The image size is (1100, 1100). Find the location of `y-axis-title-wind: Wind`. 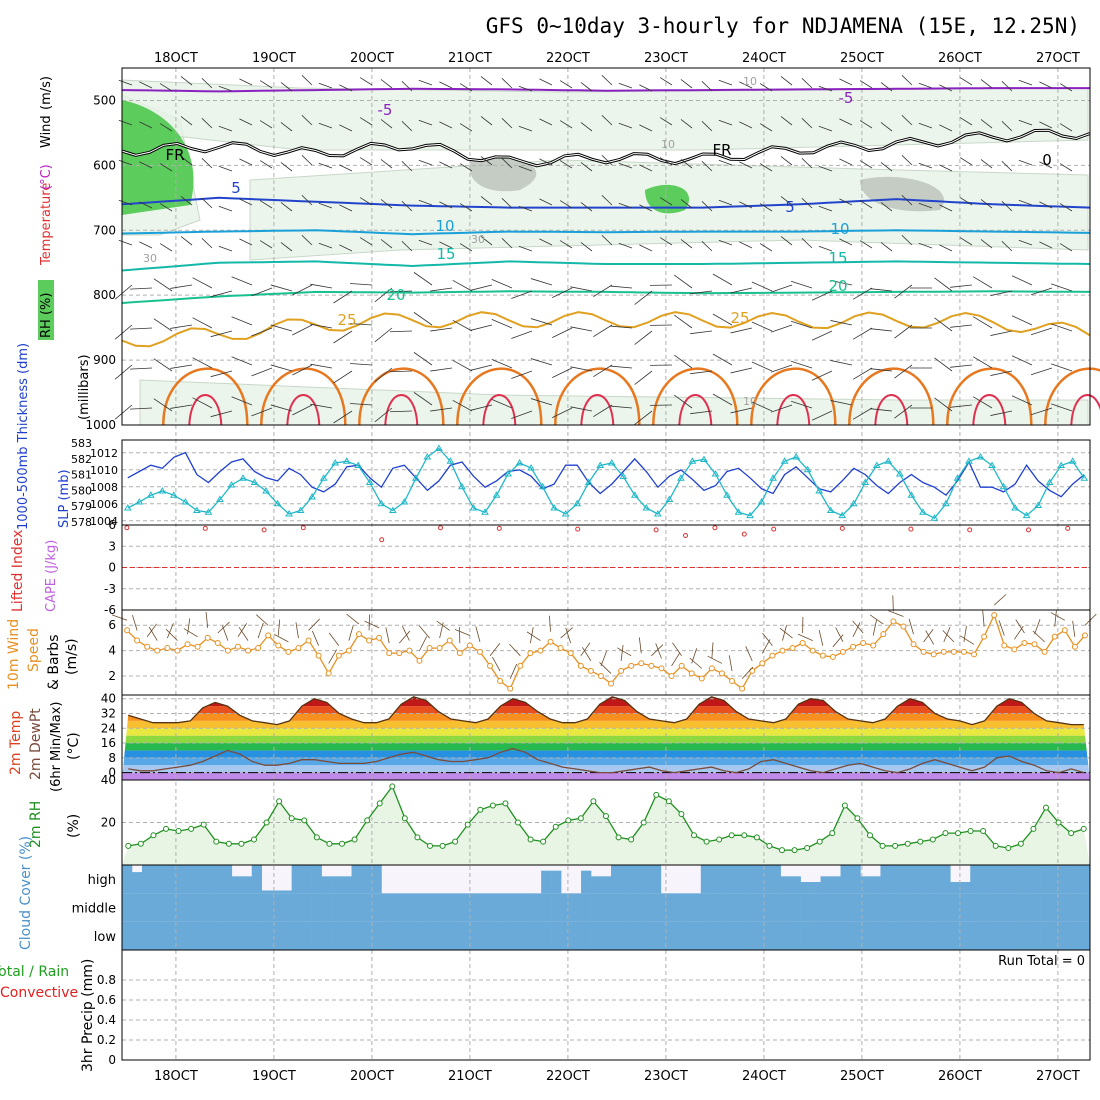

y-axis-title-wind: Wind is located at coordinates (46, 131).